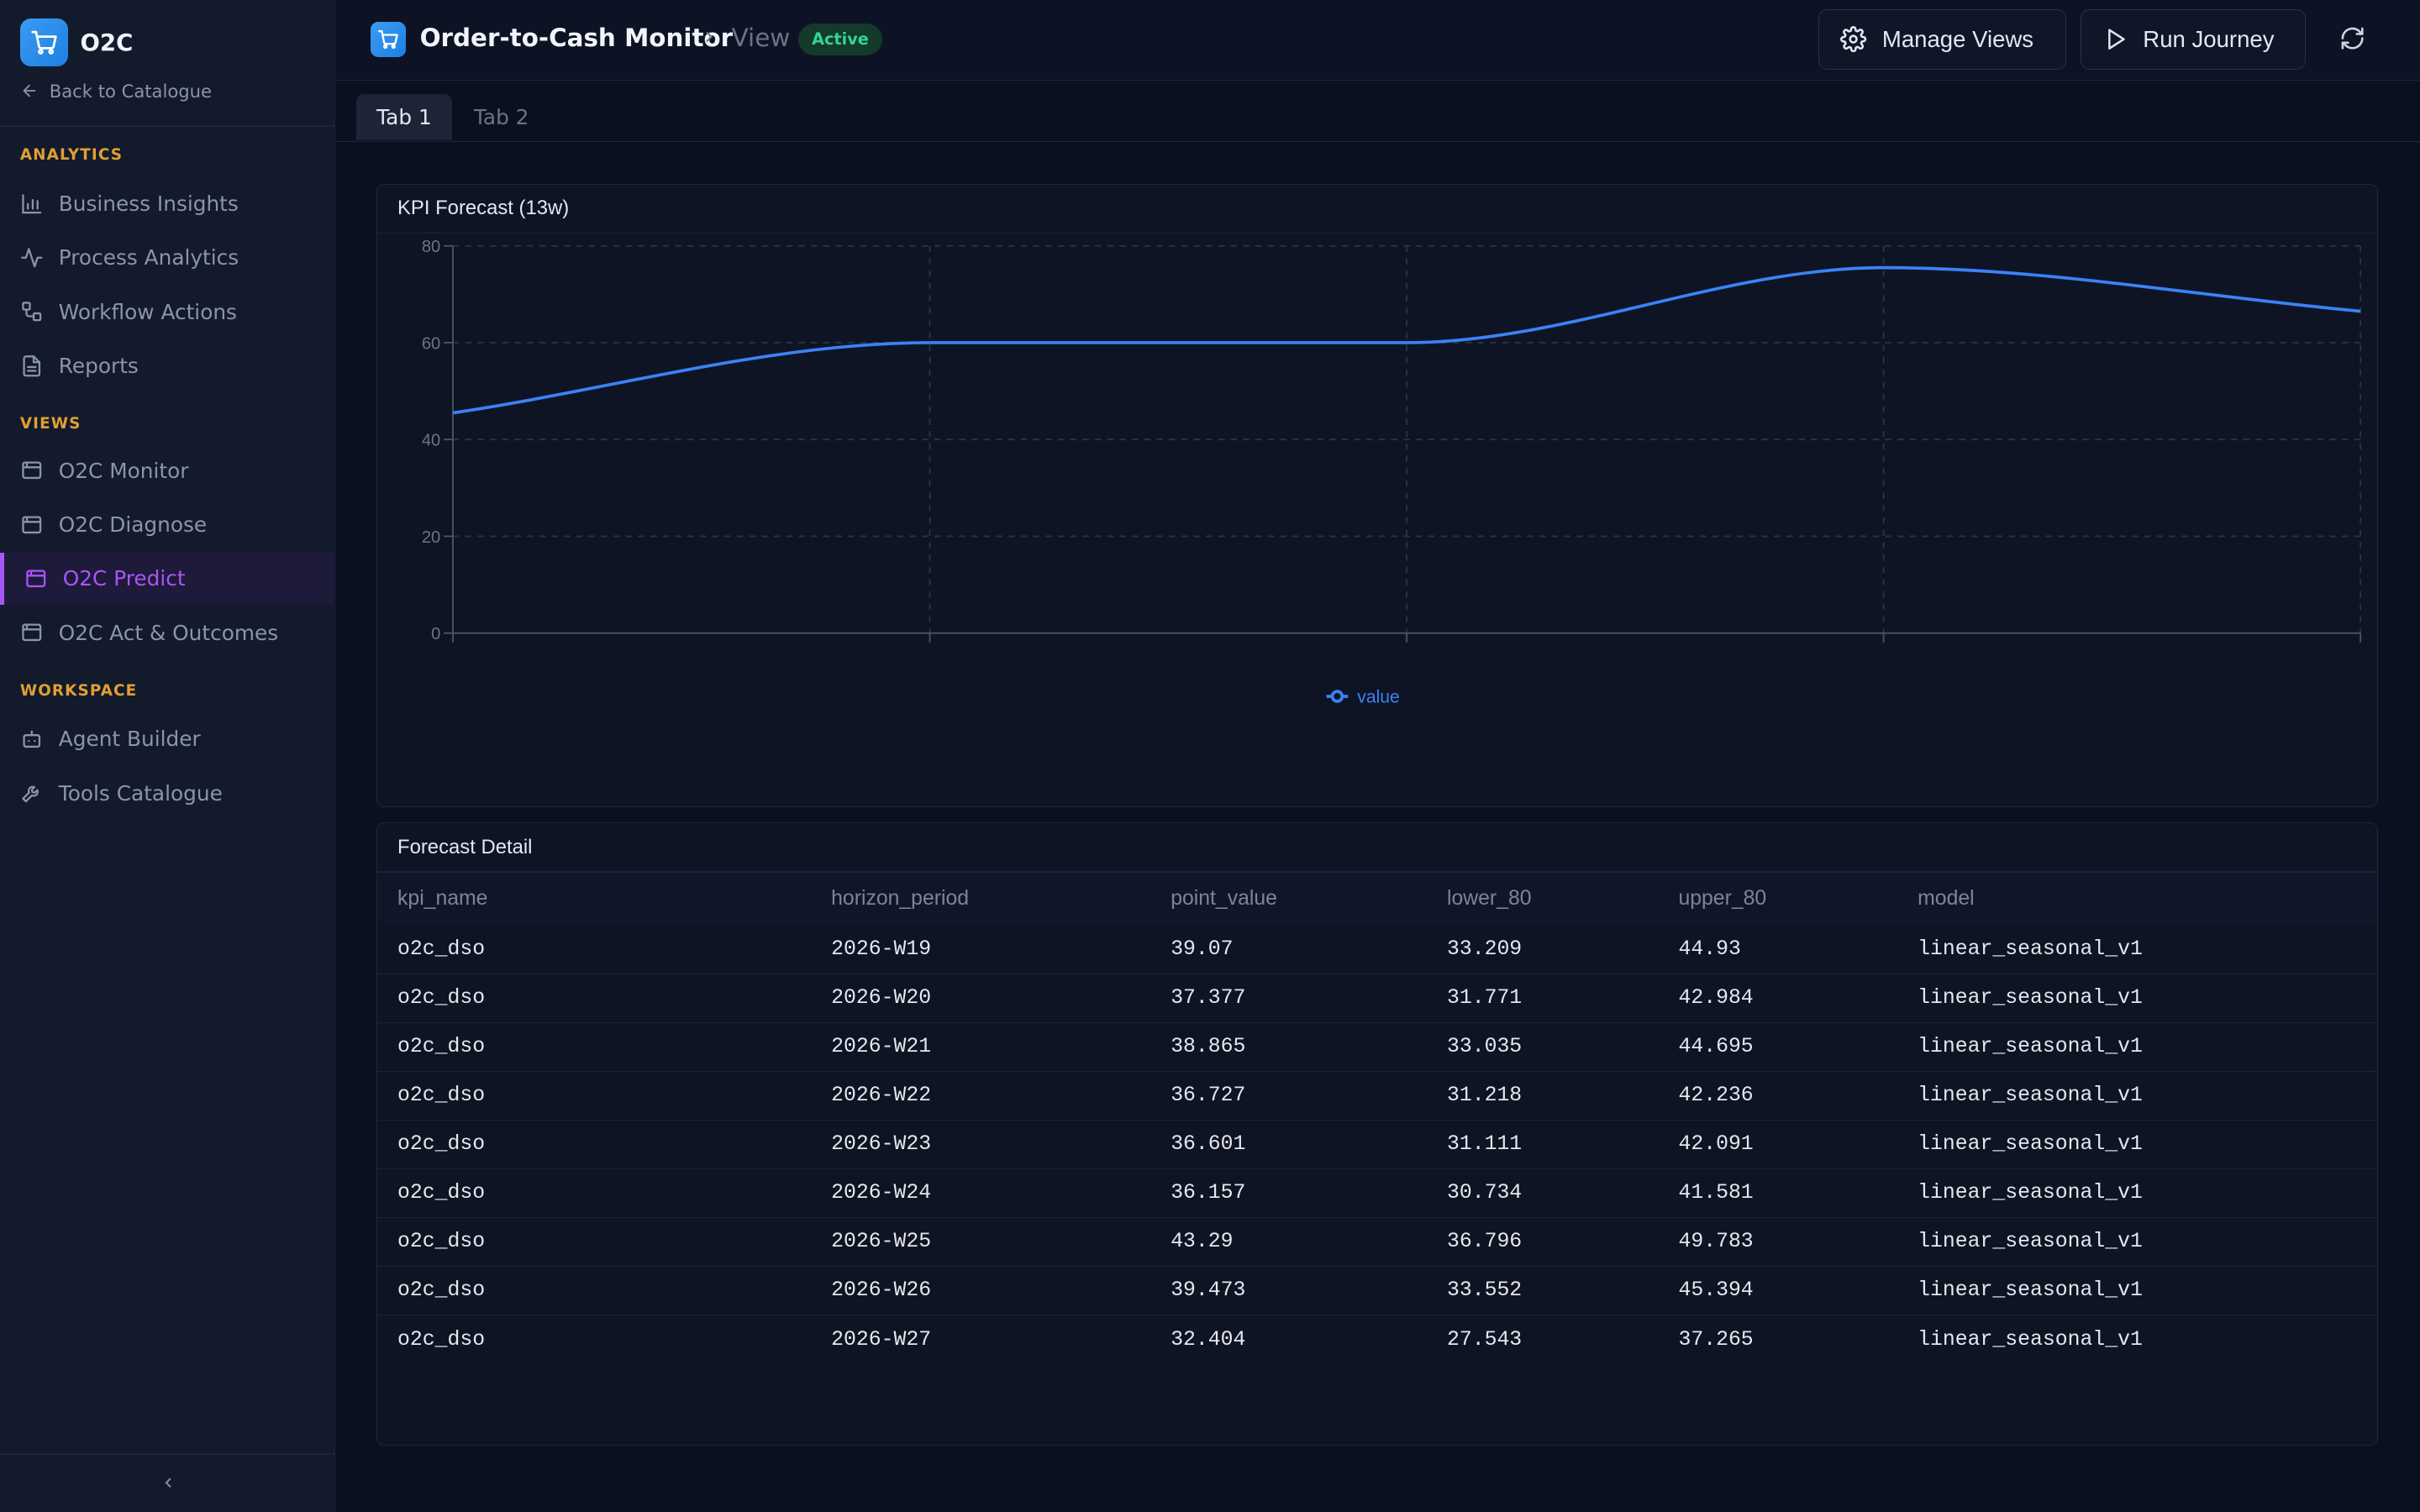 The height and width of the screenshot is (1512, 2420). Describe the element at coordinates (116, 91) in the screenshot. I see `back-to-catalogue-link: Back to Catalogue` at that location.